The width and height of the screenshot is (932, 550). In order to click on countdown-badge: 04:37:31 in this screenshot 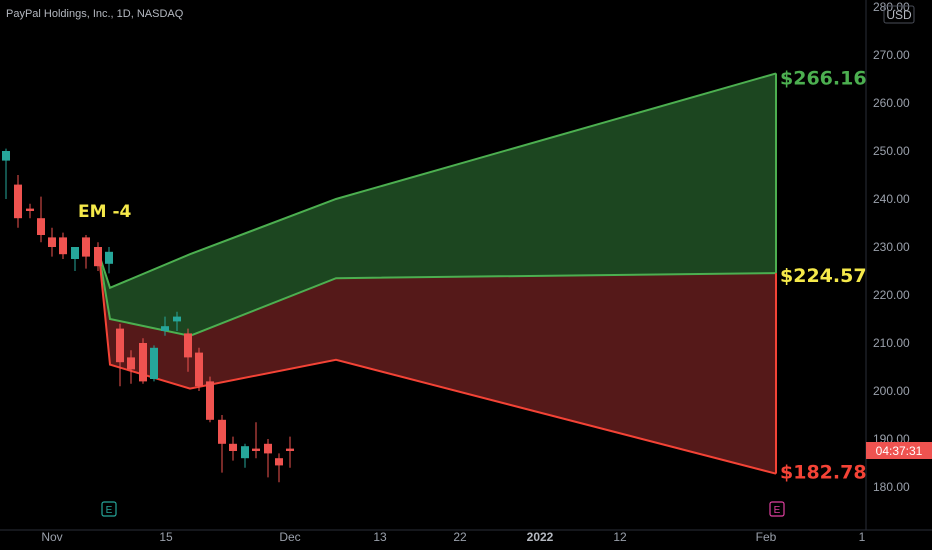, I will do `click(899, 450)`.